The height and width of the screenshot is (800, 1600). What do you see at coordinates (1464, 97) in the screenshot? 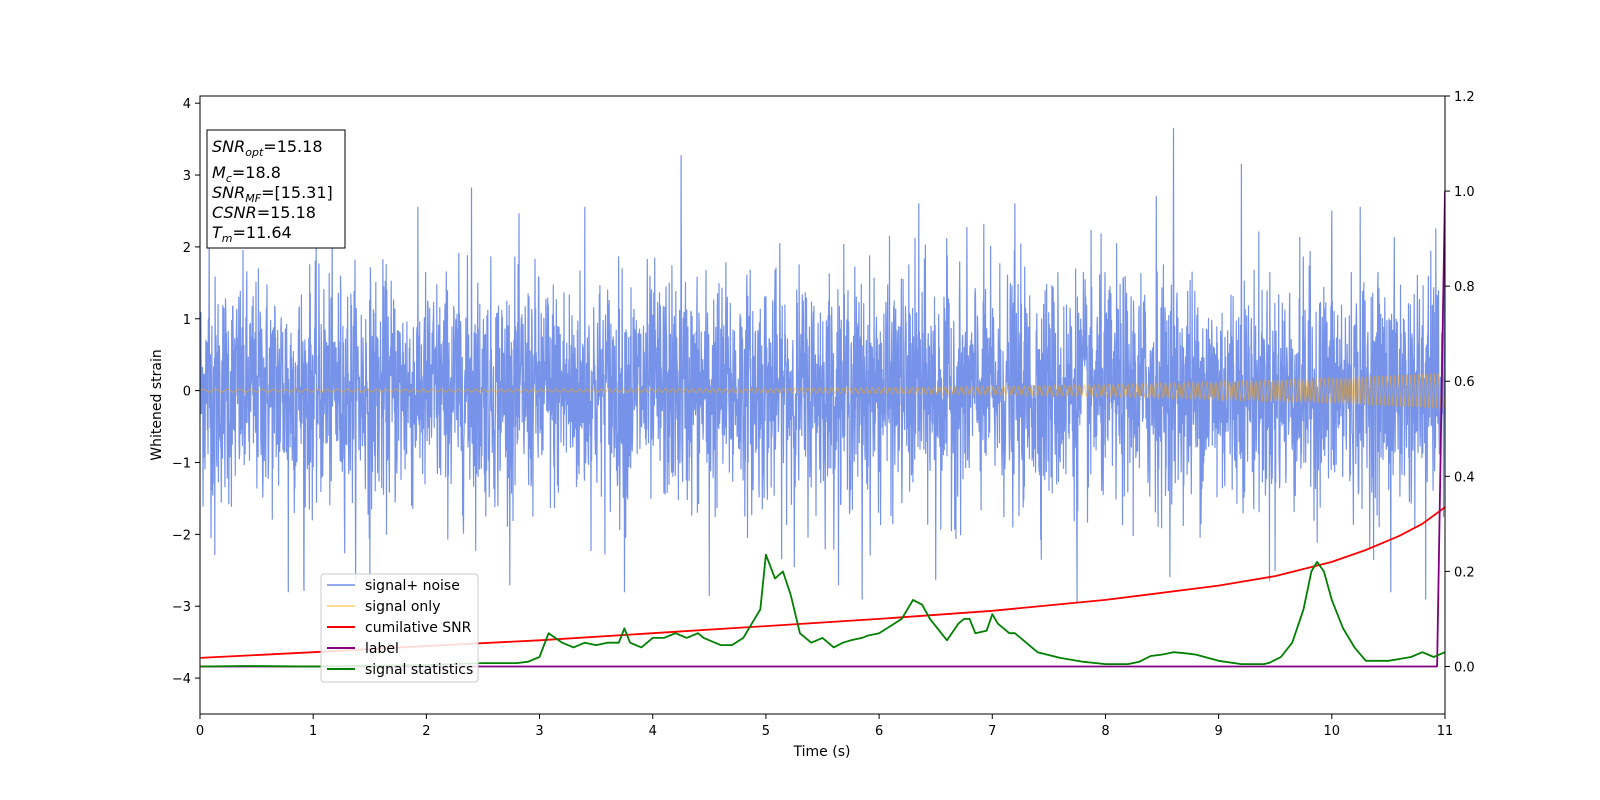
I see `y-right-tick-label: 1.2` at bounding box center [1464, 97].